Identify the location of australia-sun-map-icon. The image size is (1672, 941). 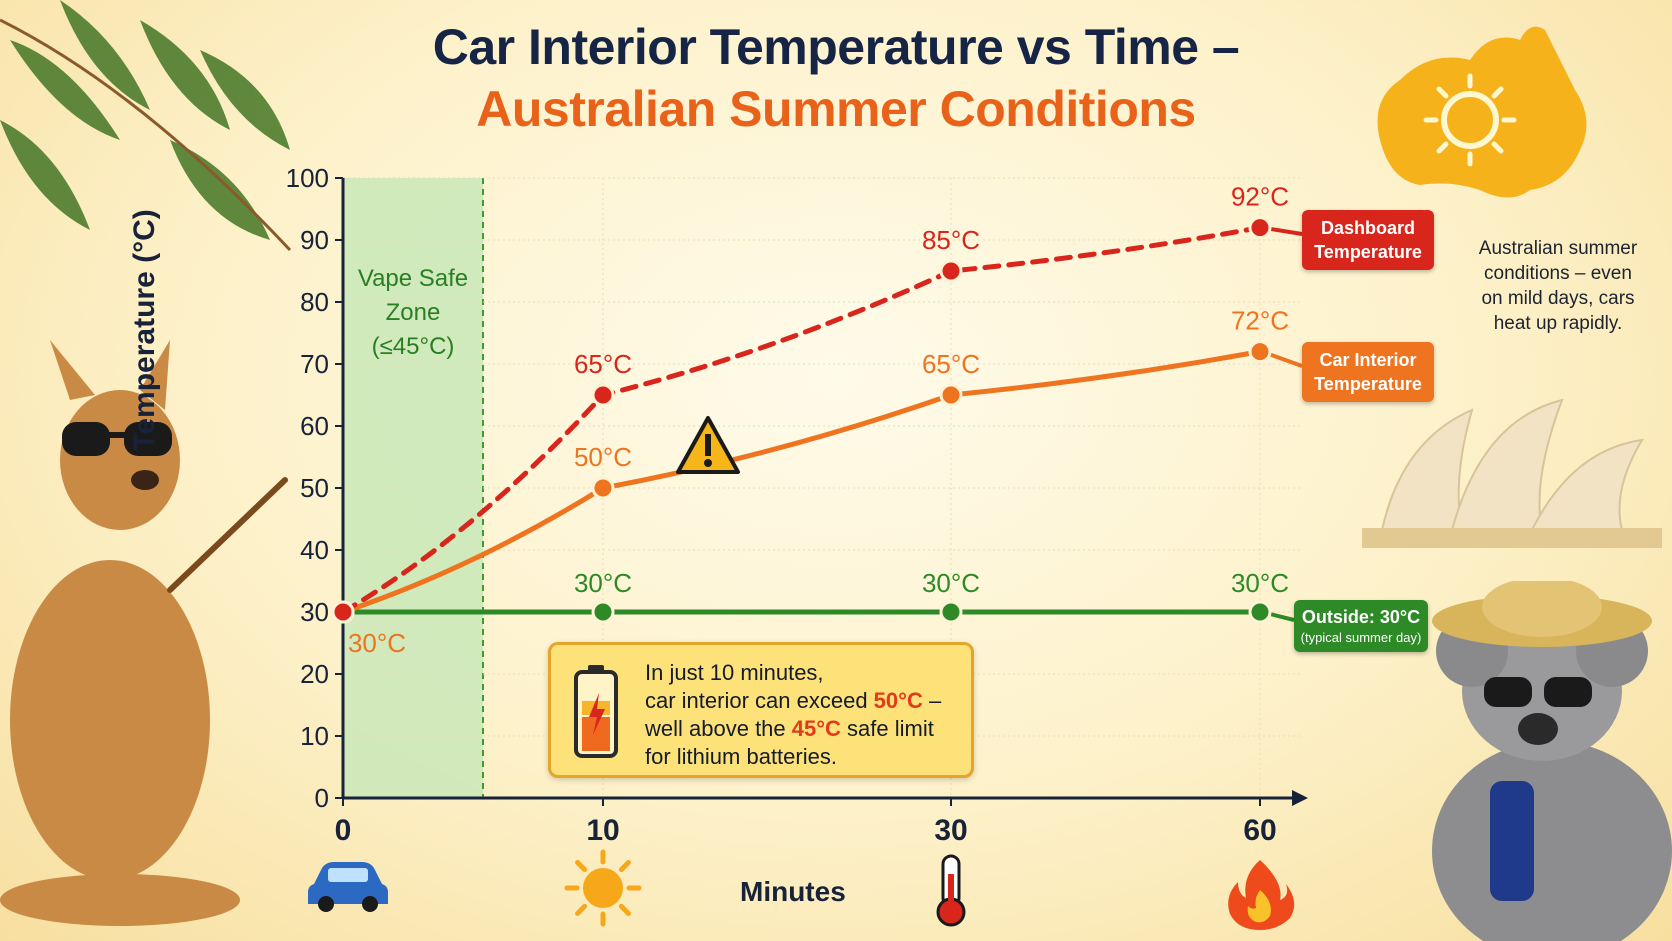
(1482, 112).